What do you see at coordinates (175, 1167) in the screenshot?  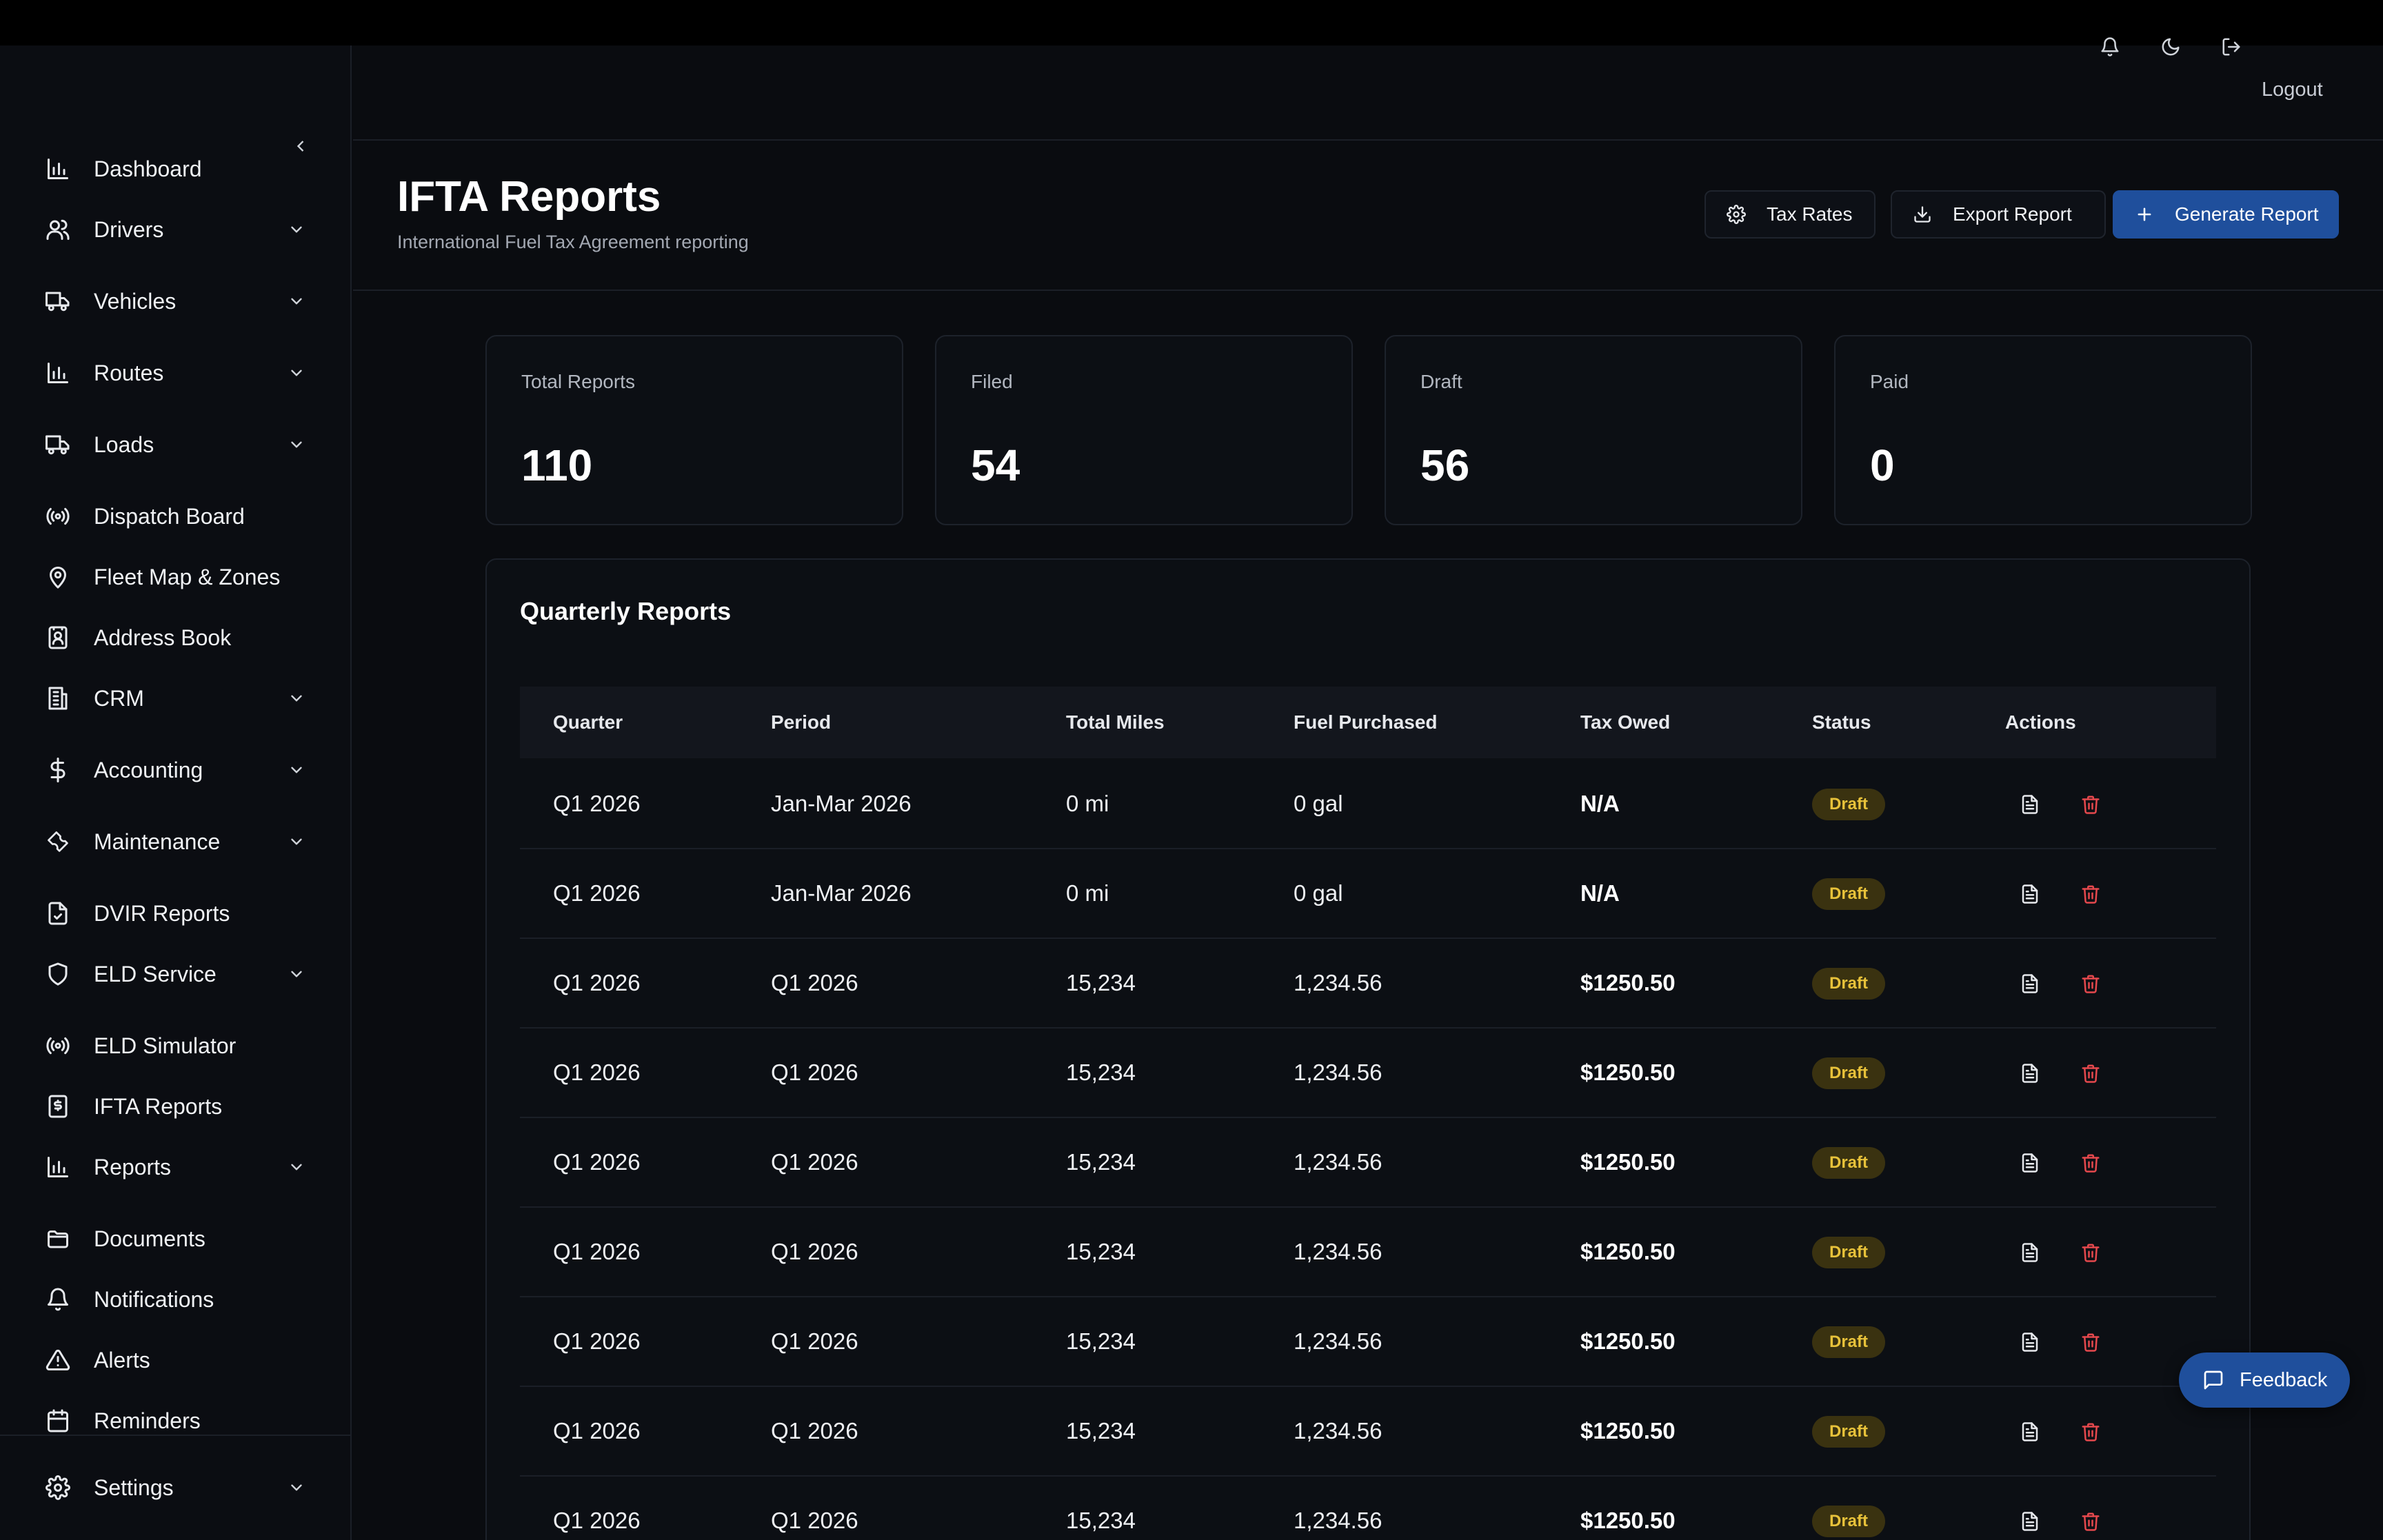 I see `sidebar-item-reports: Reports` at bounding box center [175, 1167].